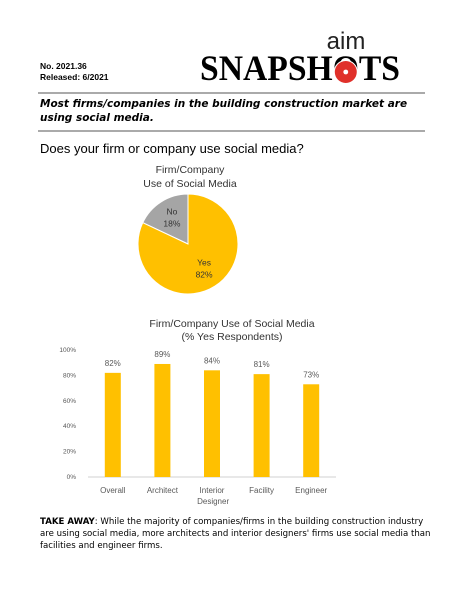  Describe the element at coordinates (63, 66) in the screenshot. I see `report-number: No. 2021.36` at that location.